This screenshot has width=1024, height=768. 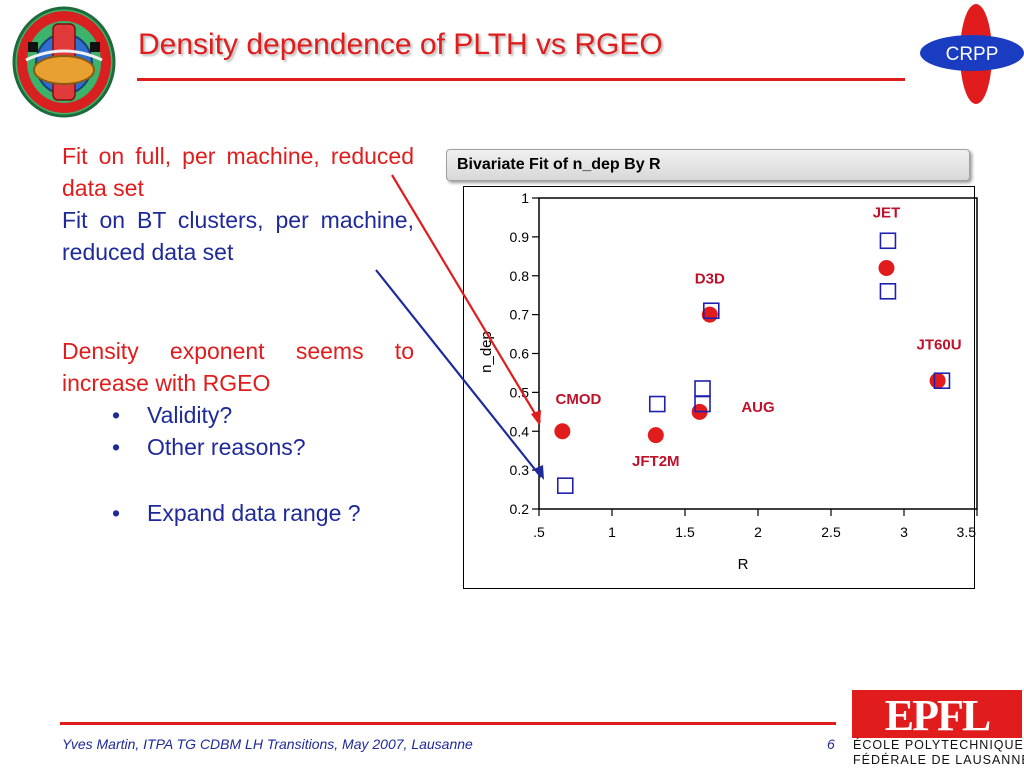 What do you see at coordinates (758, 532) in the screenshot?
I see `x-tick-label: 2` at bounding box center [758, 532].